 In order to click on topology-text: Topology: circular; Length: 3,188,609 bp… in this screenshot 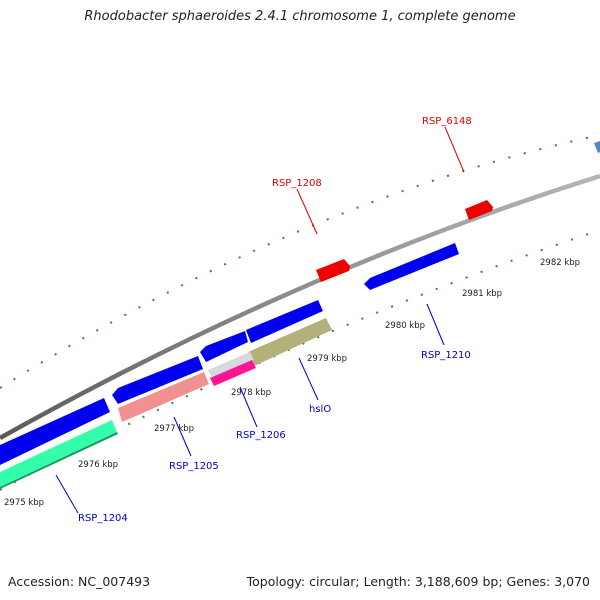, I will do `click(418, 581)`.